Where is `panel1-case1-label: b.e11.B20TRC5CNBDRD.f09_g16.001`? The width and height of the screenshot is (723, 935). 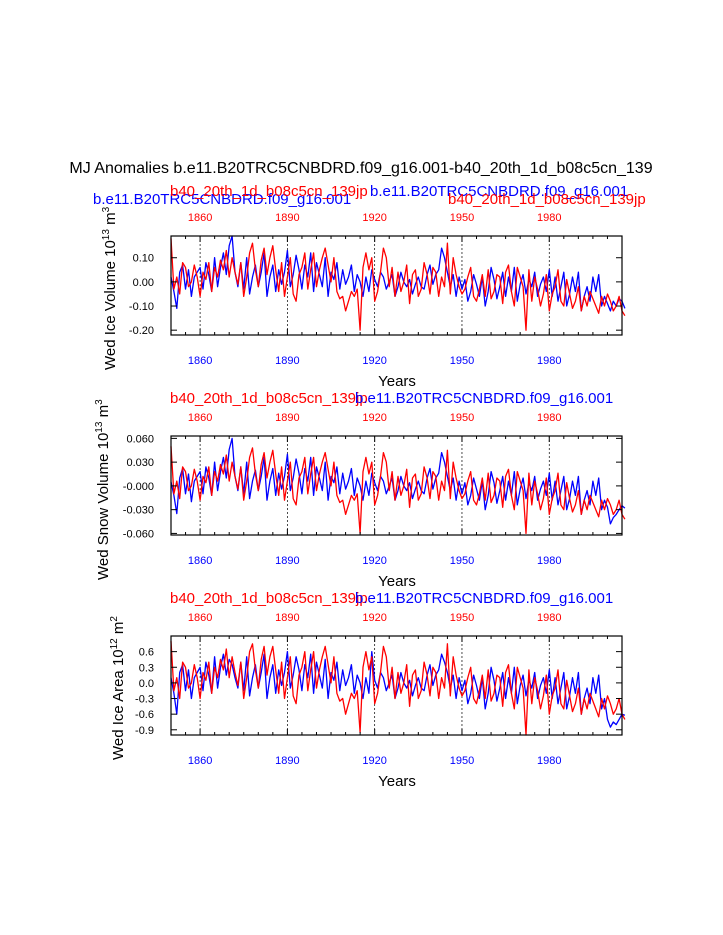 panel1-case1-label: b.e11.B20TRC5CNBDRD.f09_g16.001 is located at coordinates (222, 199).